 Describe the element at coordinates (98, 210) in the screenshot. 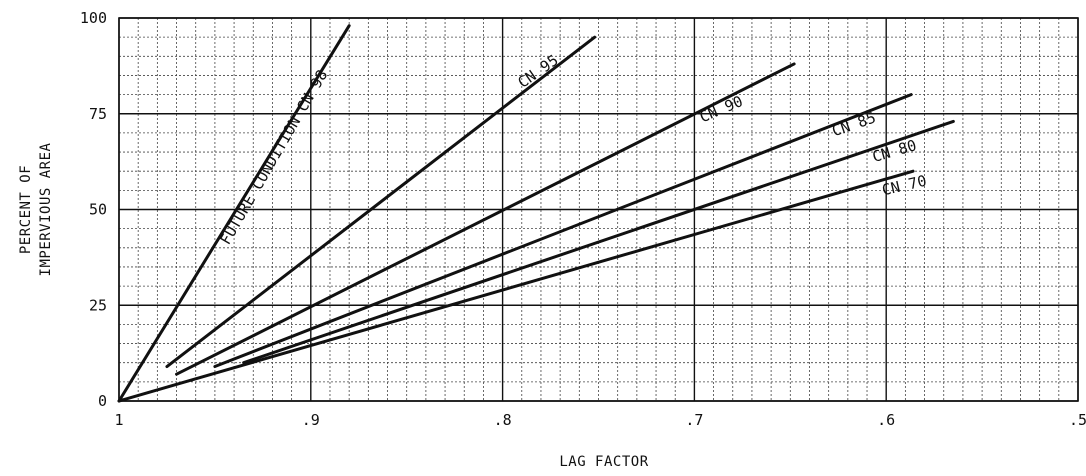

I see `y-tick-label-2: 50` at that location.